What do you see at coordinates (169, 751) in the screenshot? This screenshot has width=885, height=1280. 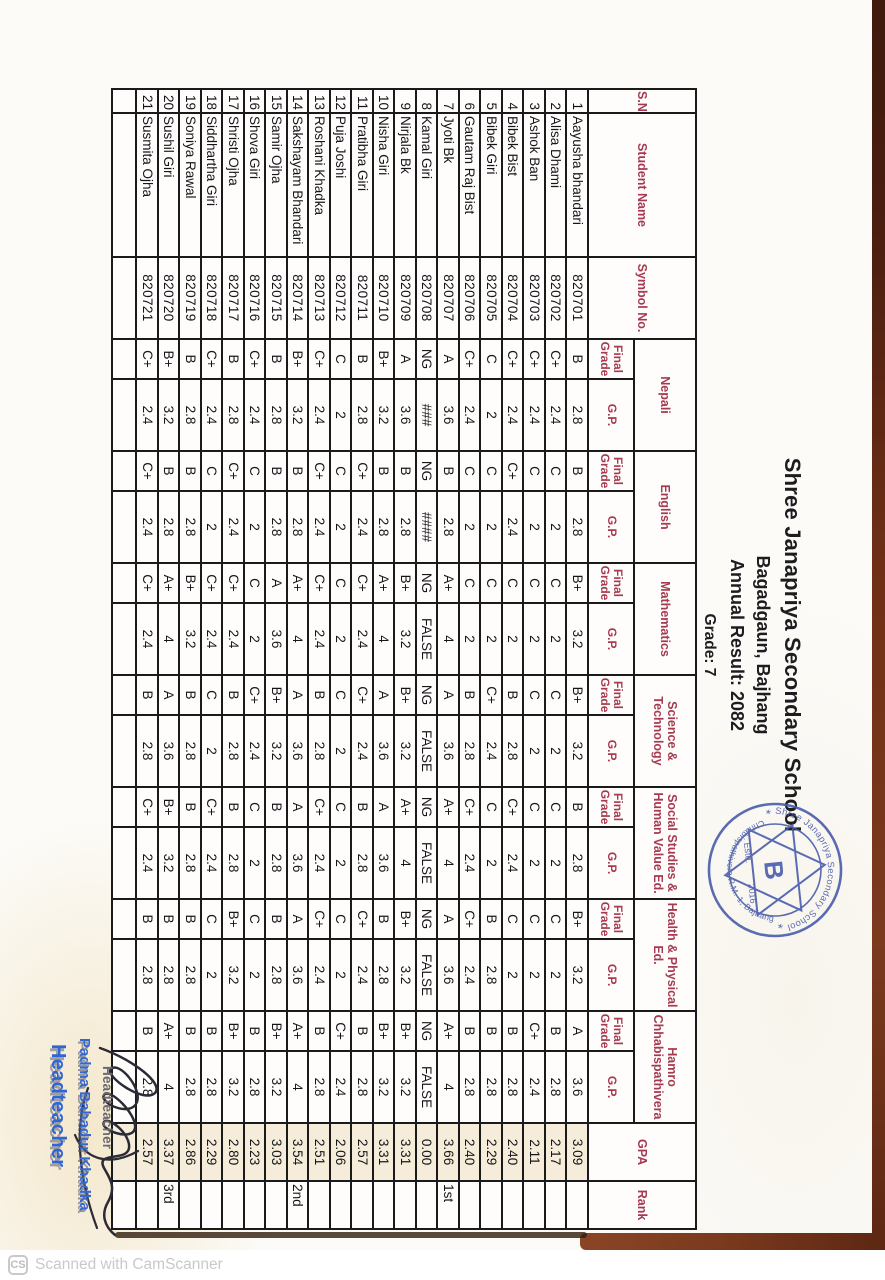 I see `gp-cell: 3.6` at bounding box center [169, 751].